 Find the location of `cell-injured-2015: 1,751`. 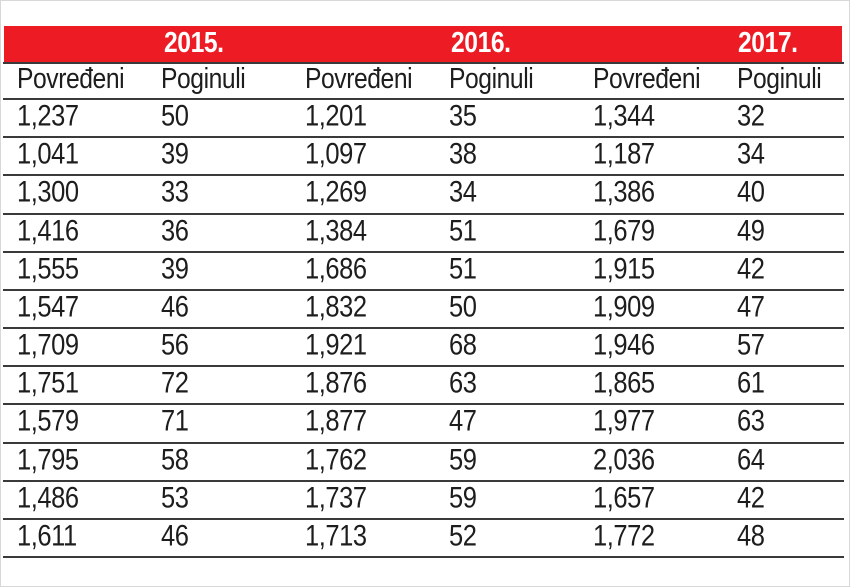

cell-injured-2015: 1,751 is located at coordinates (48, 383).